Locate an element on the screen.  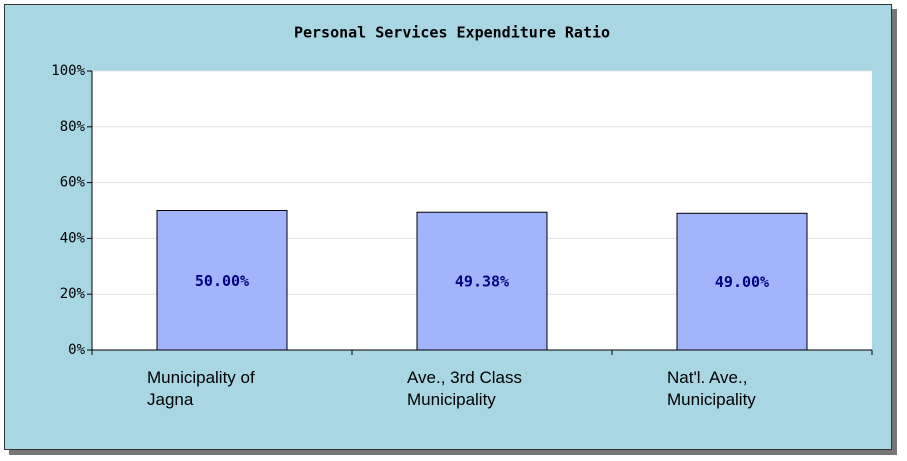
x-tick-label: Ave., 3rd Class Municipality is located at coordinates (464, 388).